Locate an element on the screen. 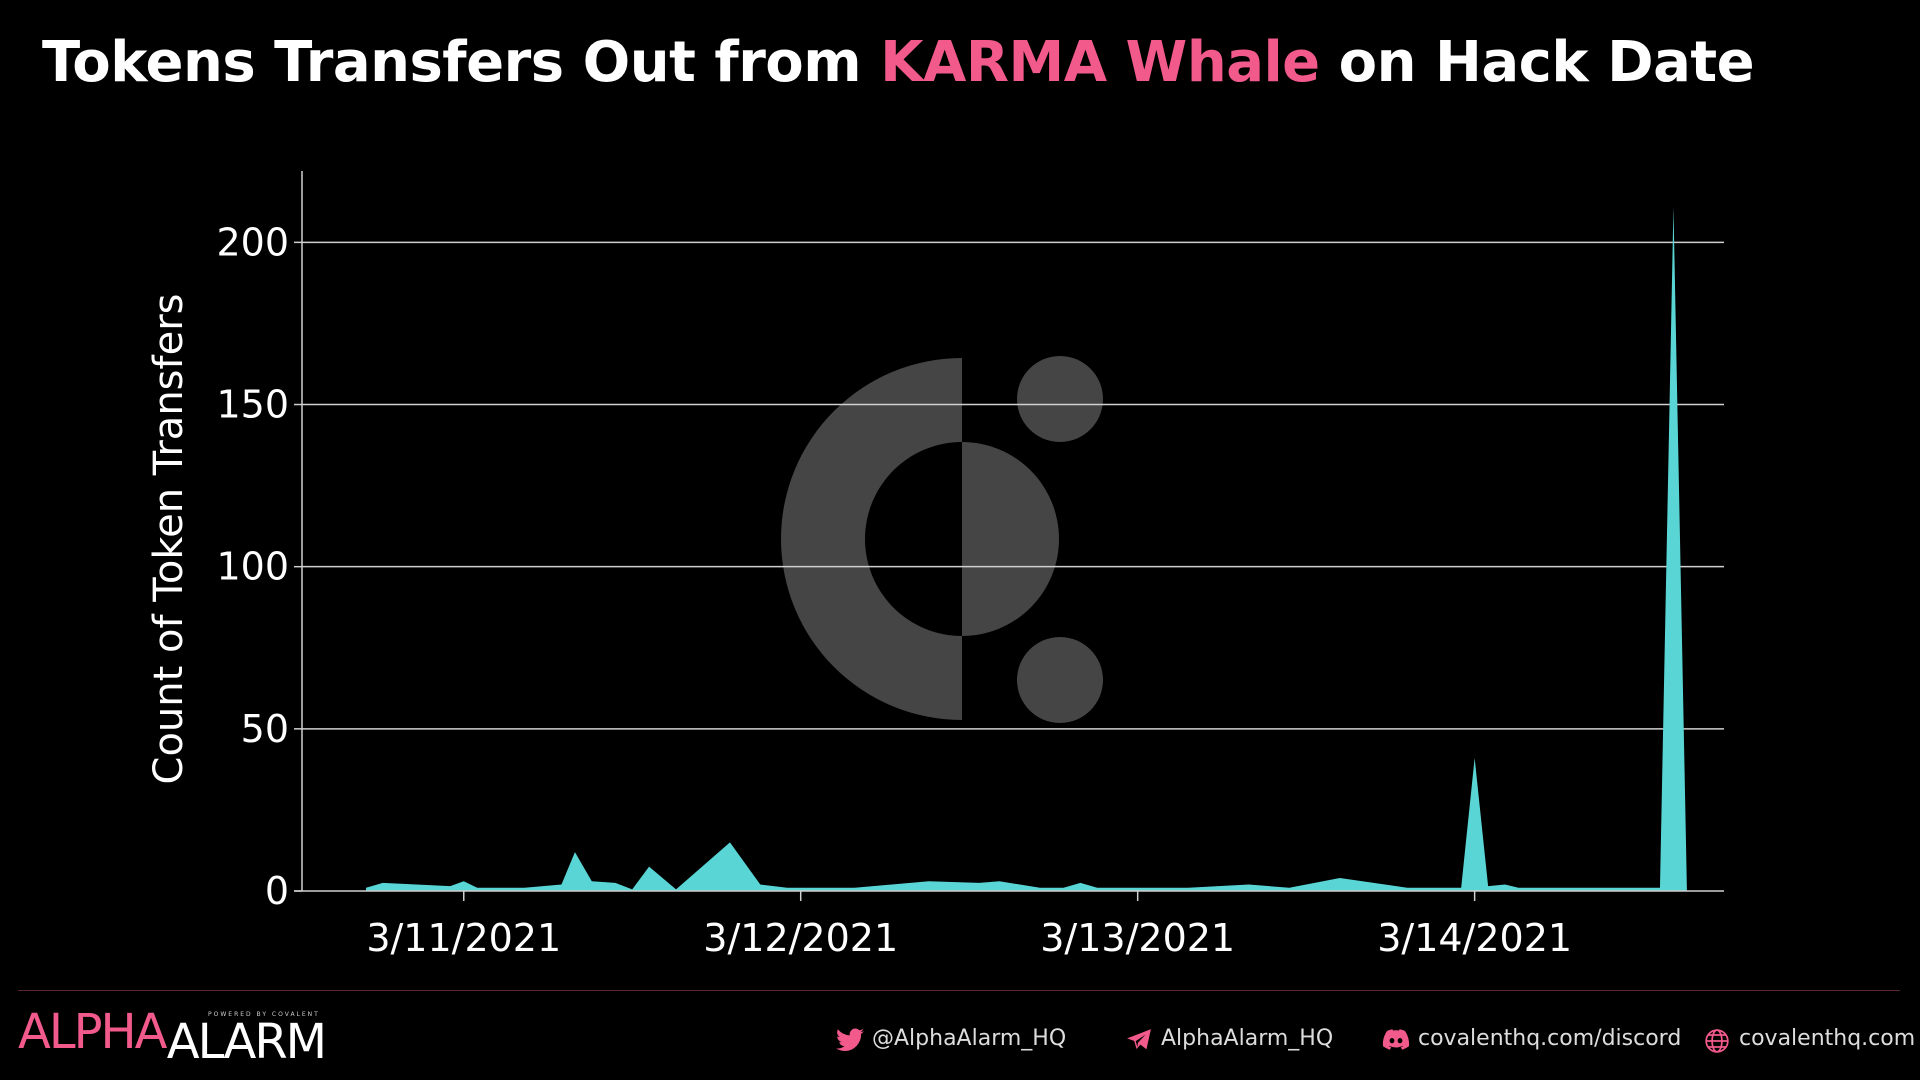 The image size is (1920, 1080). discord-link: covalenthq.com/discord is located at coordinates (1550, 1038).